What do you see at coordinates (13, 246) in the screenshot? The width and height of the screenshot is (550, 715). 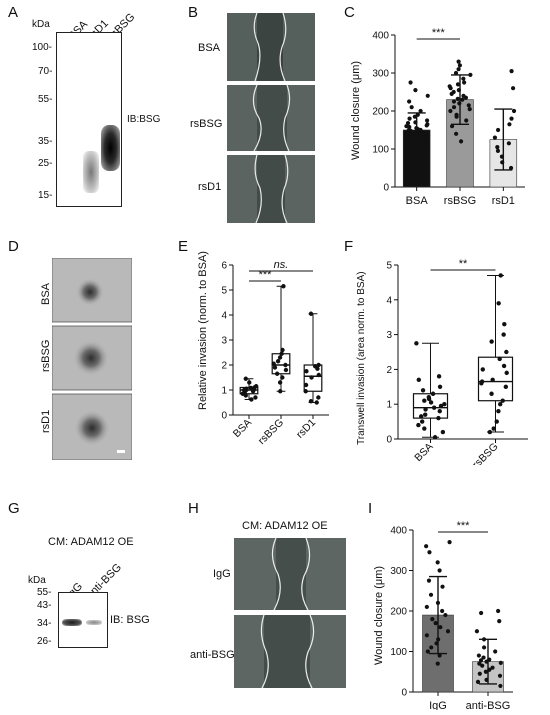 I see `panel-label-d: D` at bounding box center [13, 246].